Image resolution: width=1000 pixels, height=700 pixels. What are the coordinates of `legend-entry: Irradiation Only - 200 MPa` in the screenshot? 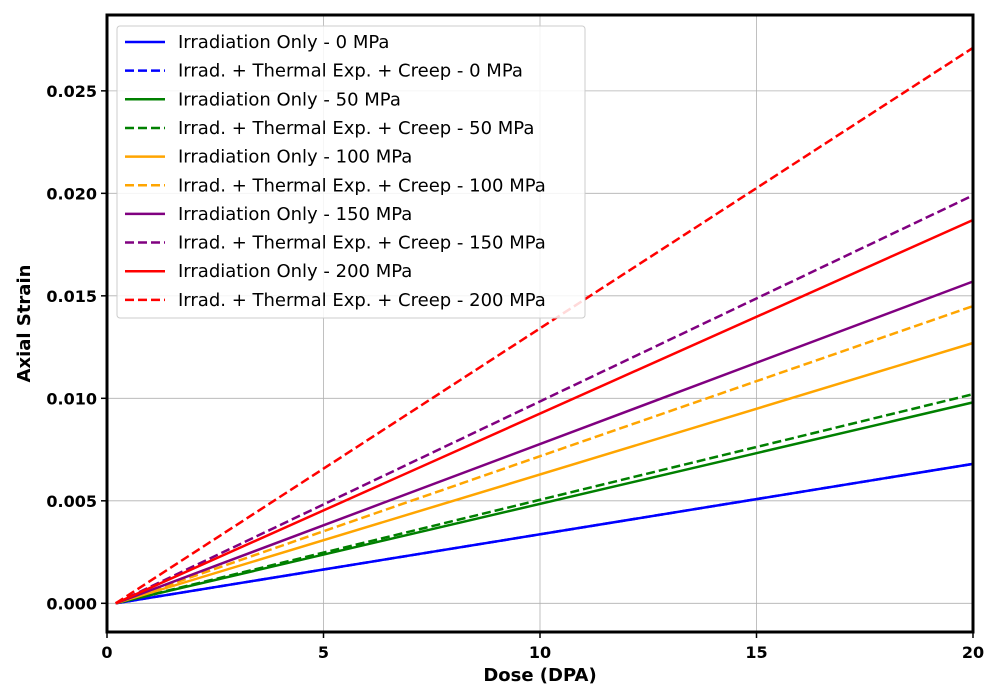 It's located at (295, 271).